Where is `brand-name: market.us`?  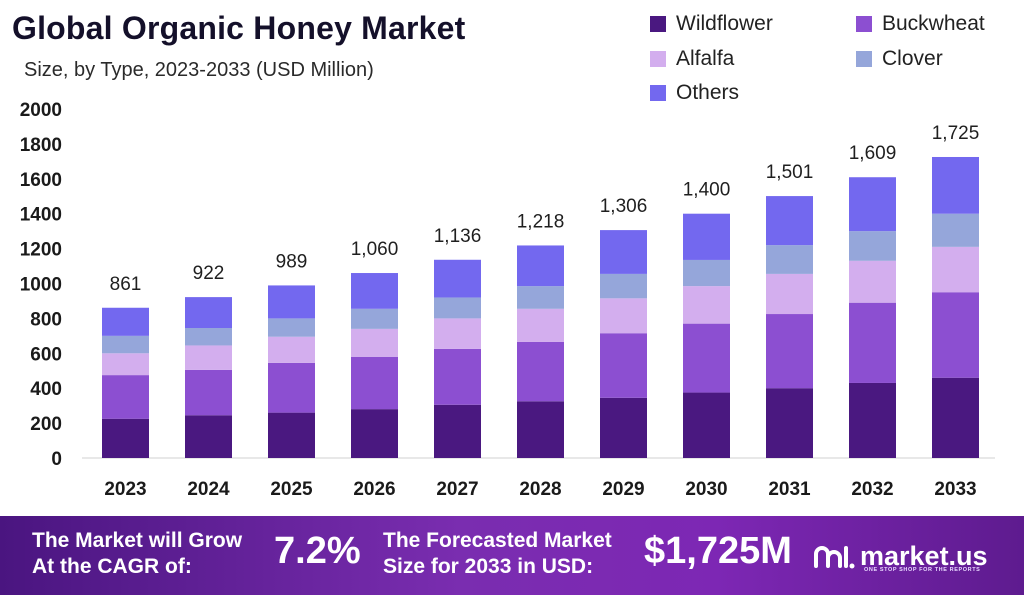
brand-name: market.us is located at coordinates (924, 555).